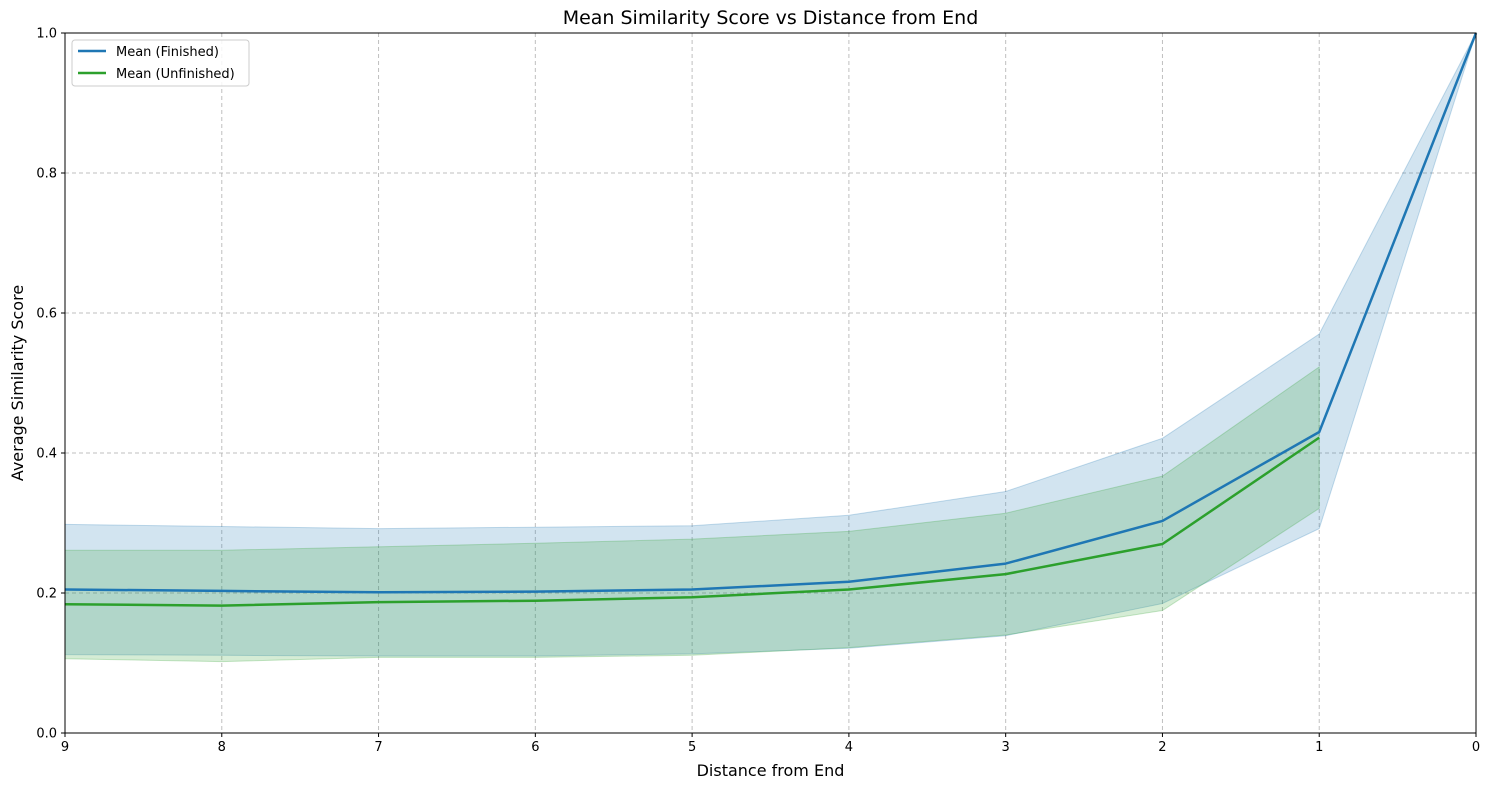 Image resolution: width=1490 pixels, height=790 pixels. I want to click on legend-label-finished: Mean (Finished), so click(167, 52).